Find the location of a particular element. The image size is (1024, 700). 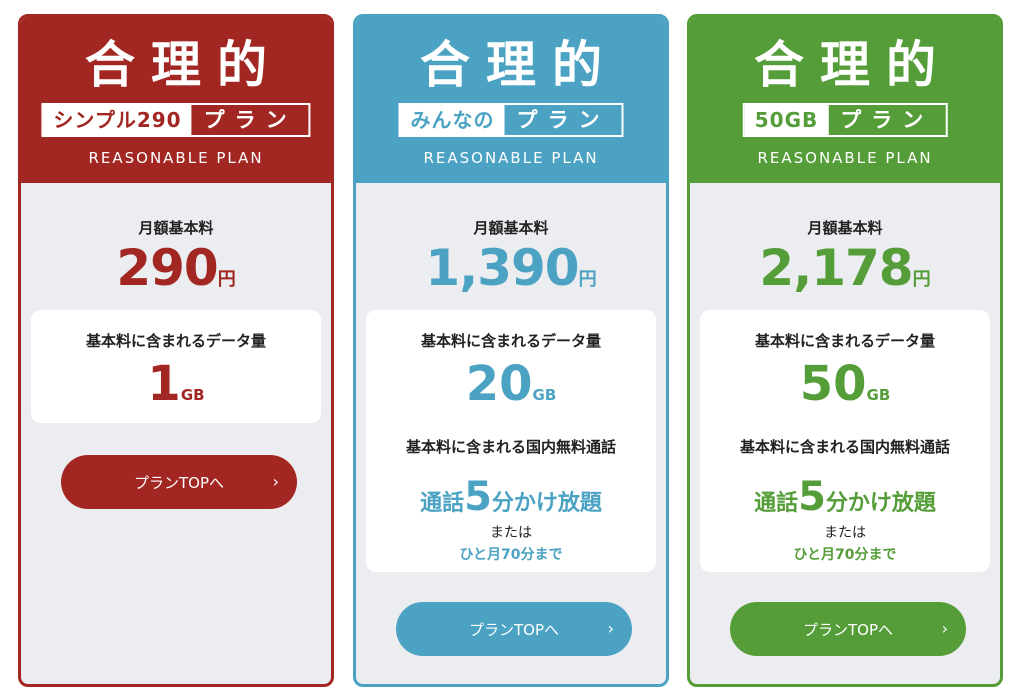

plan-name: みんなの is located at coordinates (452, 120).